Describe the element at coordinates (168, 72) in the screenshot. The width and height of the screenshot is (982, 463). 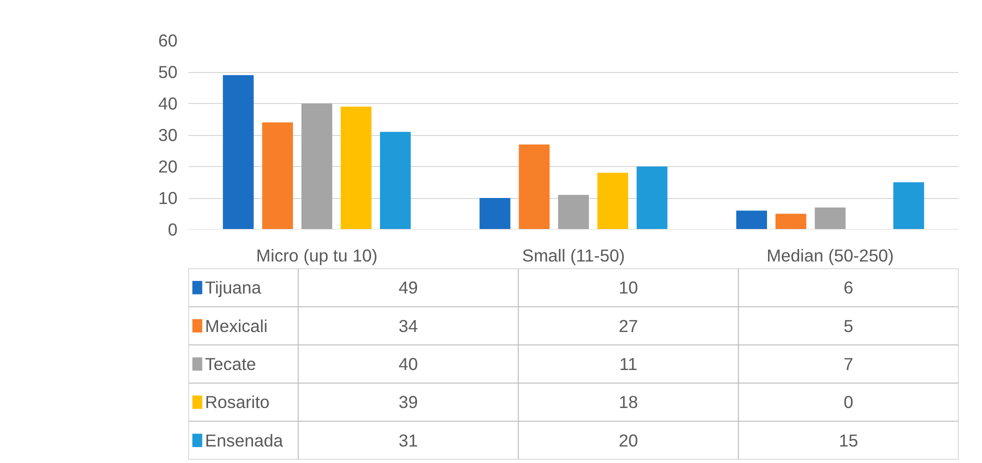
I see `y-tick-label: 50` at that location.